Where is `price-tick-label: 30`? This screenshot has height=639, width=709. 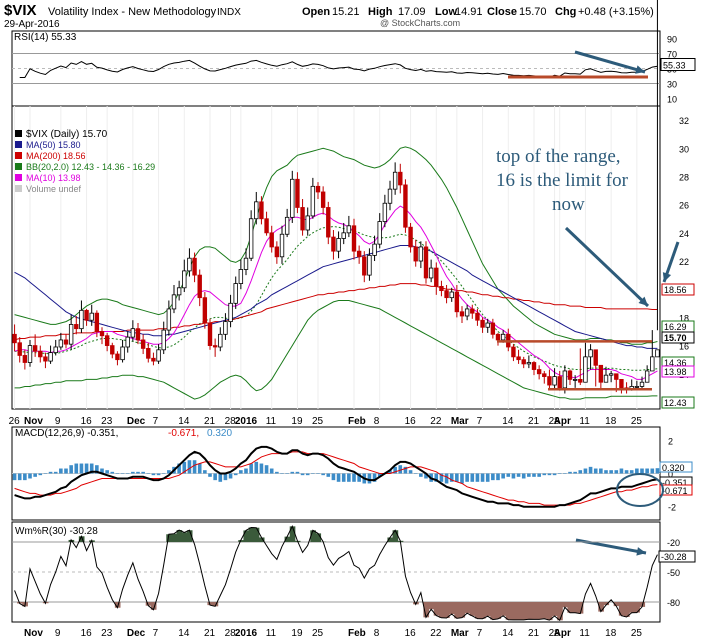
price-tick-label: 30 is located at coordinates (684, 149).